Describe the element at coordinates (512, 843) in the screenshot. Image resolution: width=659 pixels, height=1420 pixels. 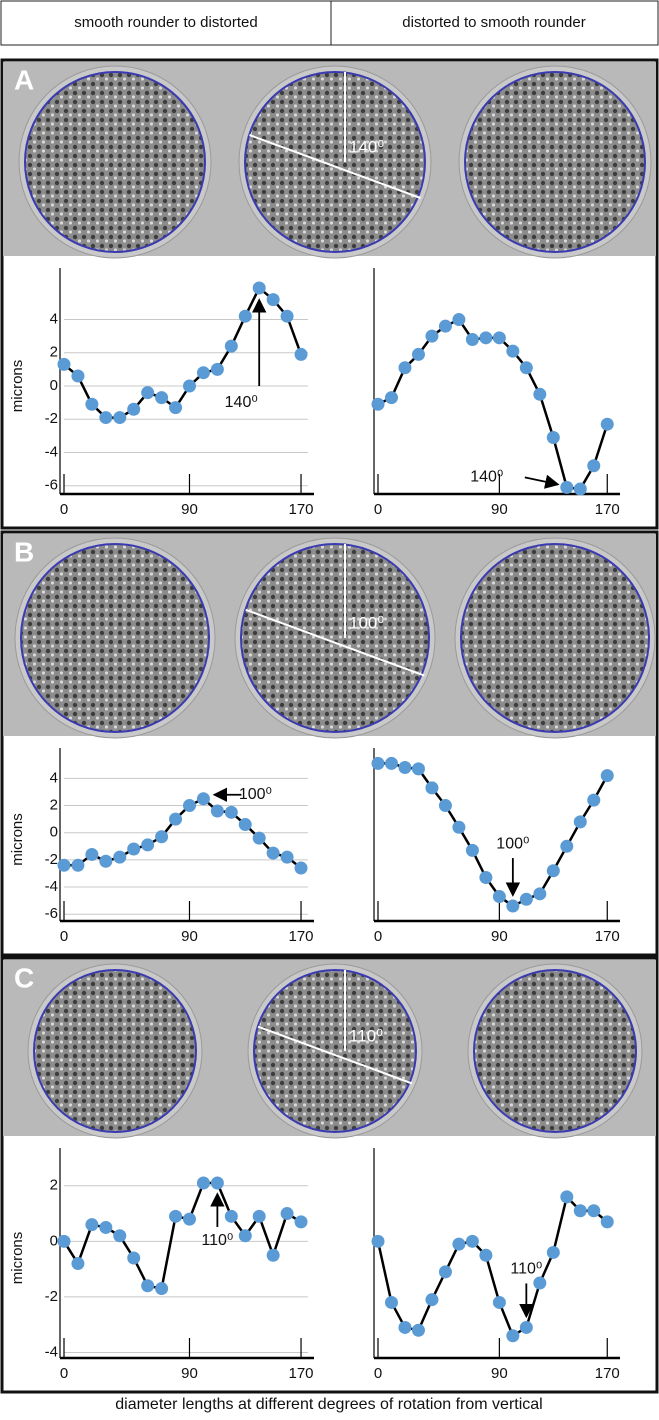
I see `annotation-label: 100⁰` at that location.